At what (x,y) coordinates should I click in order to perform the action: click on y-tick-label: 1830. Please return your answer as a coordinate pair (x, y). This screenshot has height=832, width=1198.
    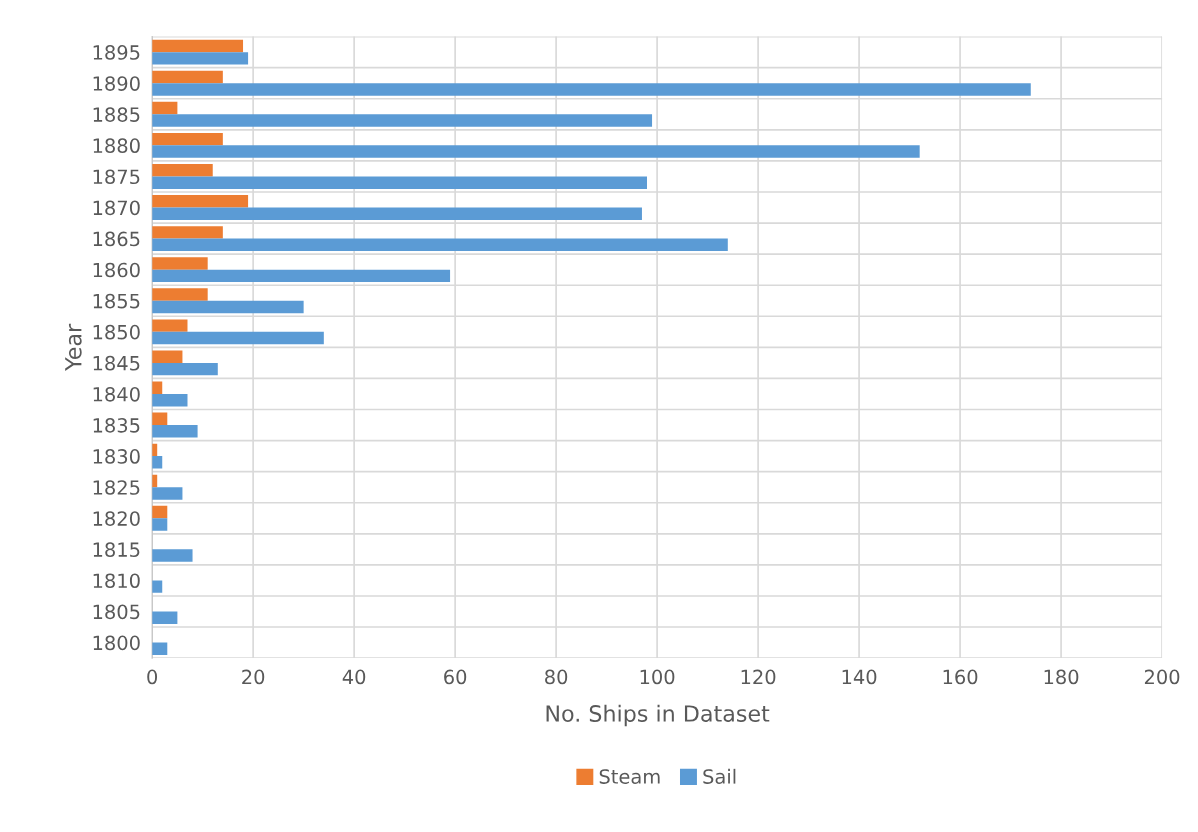
    Looking at the image, I should click on (116, 456).